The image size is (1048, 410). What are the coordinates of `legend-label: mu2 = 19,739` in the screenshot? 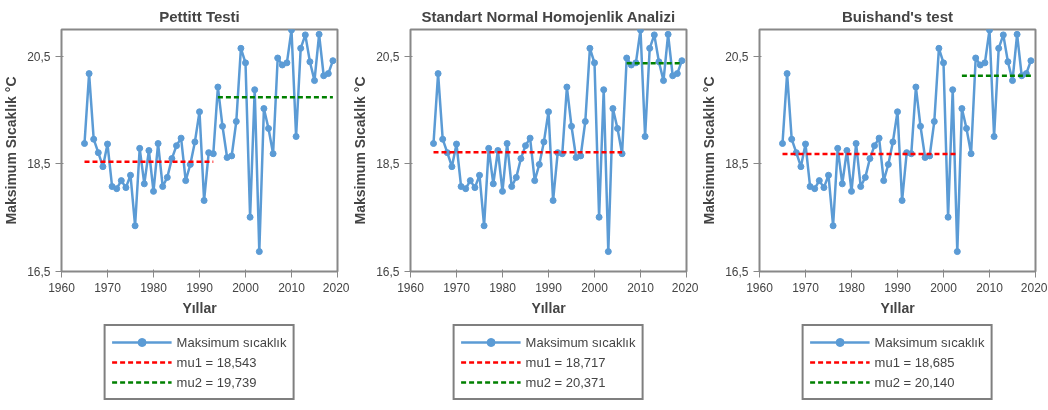 It's located at (216, 382).